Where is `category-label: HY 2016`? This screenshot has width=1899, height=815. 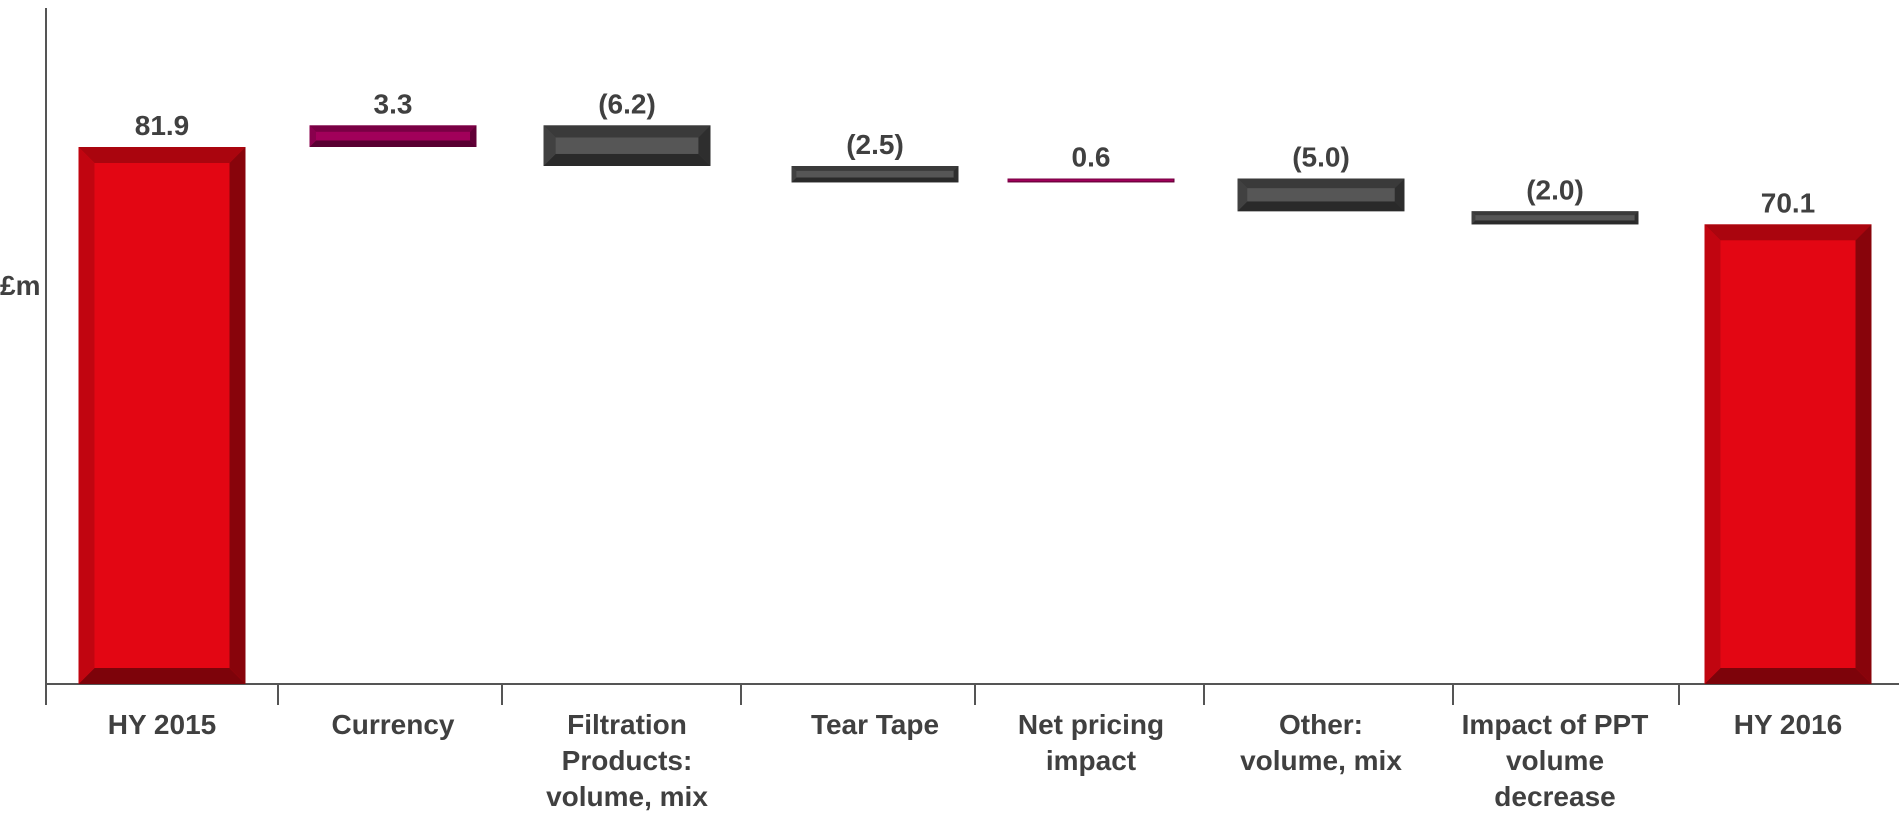
category-label: HY 2016 is located at coordinates (1788, 724).